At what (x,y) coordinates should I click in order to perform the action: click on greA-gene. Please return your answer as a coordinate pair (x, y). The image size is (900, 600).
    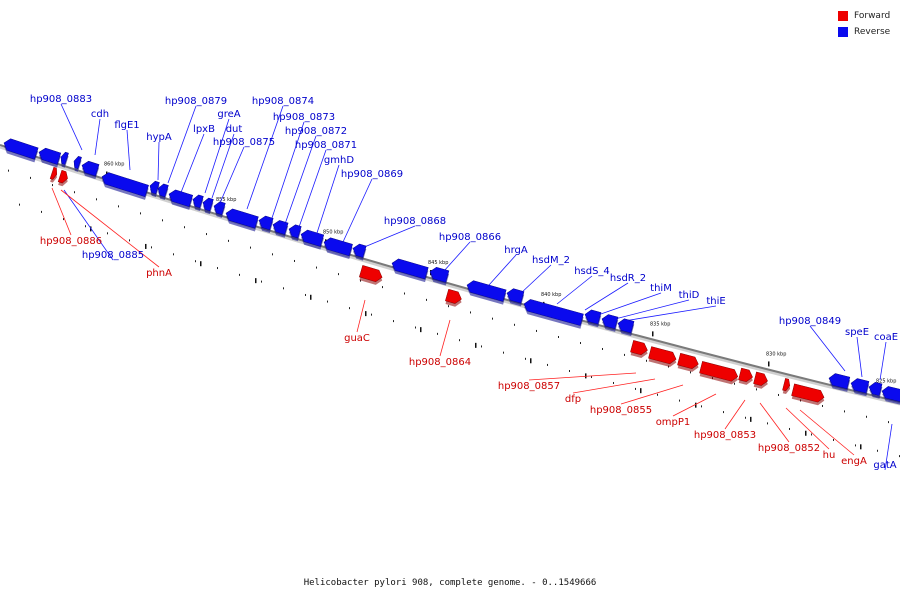
    Looking at the image, I should click on (154, 189).